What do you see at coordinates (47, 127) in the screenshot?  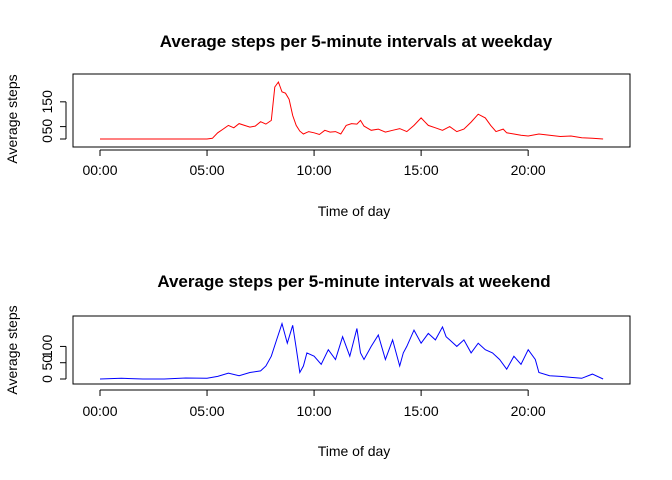 I see `weekday-y-tick-label: 50` at bounding box center [47, 127].